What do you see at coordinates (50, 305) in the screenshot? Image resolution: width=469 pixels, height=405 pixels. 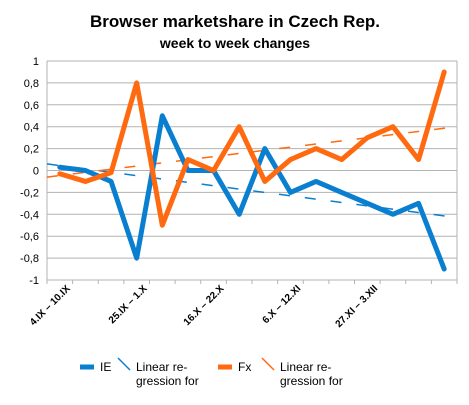 I see `x-tick-label: 4.IX – 10.IX` at bounding box center [50, 305].